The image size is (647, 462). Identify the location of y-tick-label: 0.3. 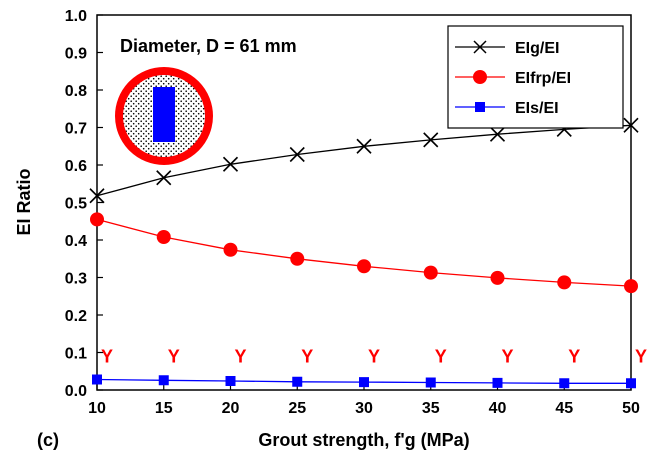
(76, 279).